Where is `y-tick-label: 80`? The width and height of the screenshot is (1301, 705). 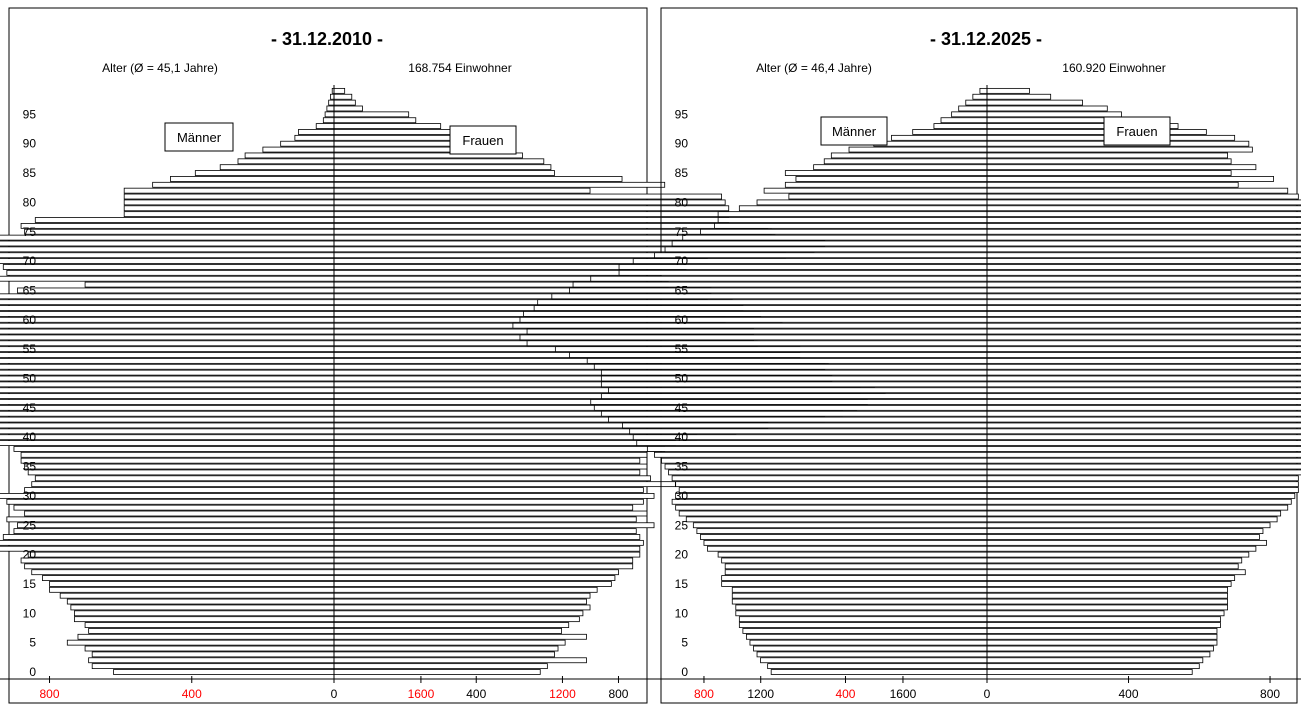 y-tick-label: 80 is located at coordinates (30, 202).